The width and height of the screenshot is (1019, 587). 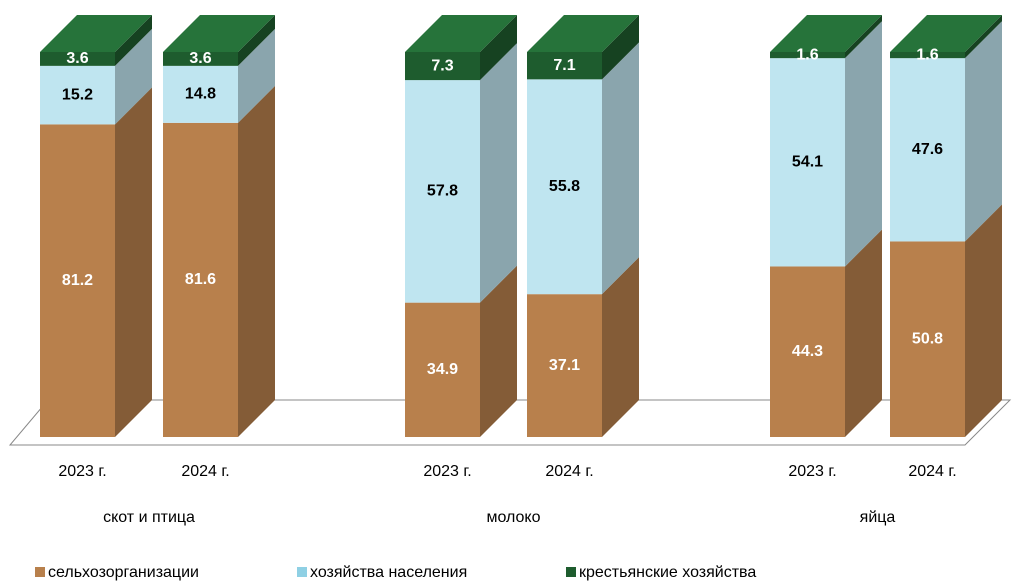 I want to click on data-label: 34.9, so click(x=442, y=369).